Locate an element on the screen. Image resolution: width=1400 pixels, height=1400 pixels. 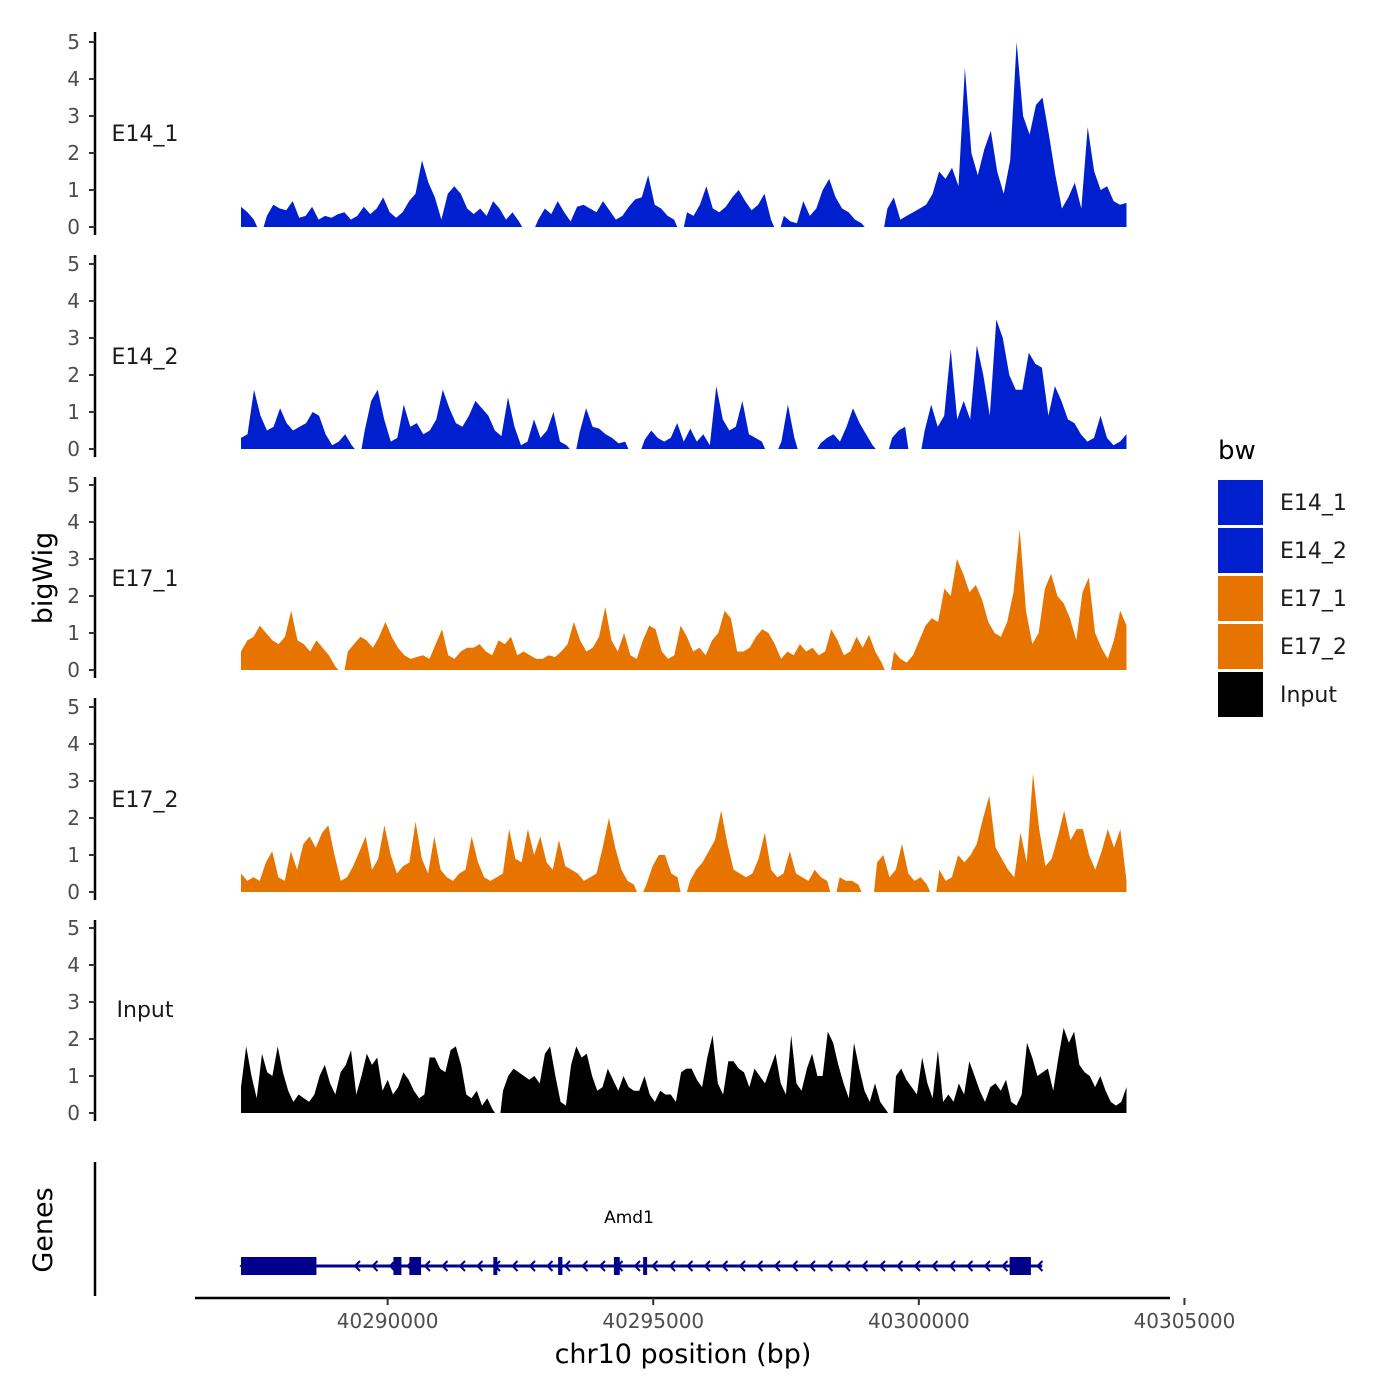
x-tick-label: 40300000 is located at coordinates (919, 1321).